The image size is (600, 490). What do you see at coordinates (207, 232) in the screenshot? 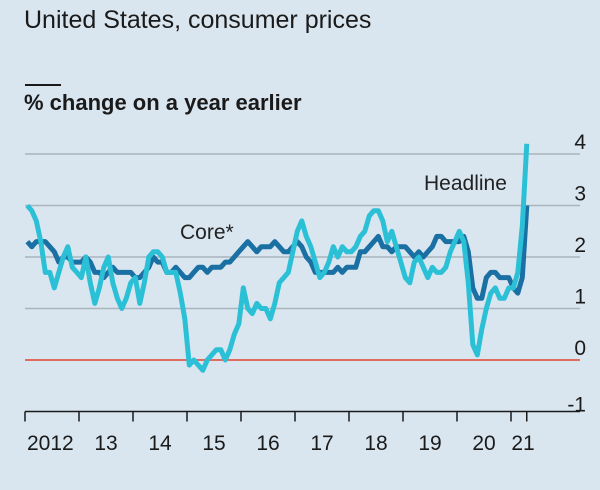
I see `core-label: Core*` at bounding box center [207, 232].